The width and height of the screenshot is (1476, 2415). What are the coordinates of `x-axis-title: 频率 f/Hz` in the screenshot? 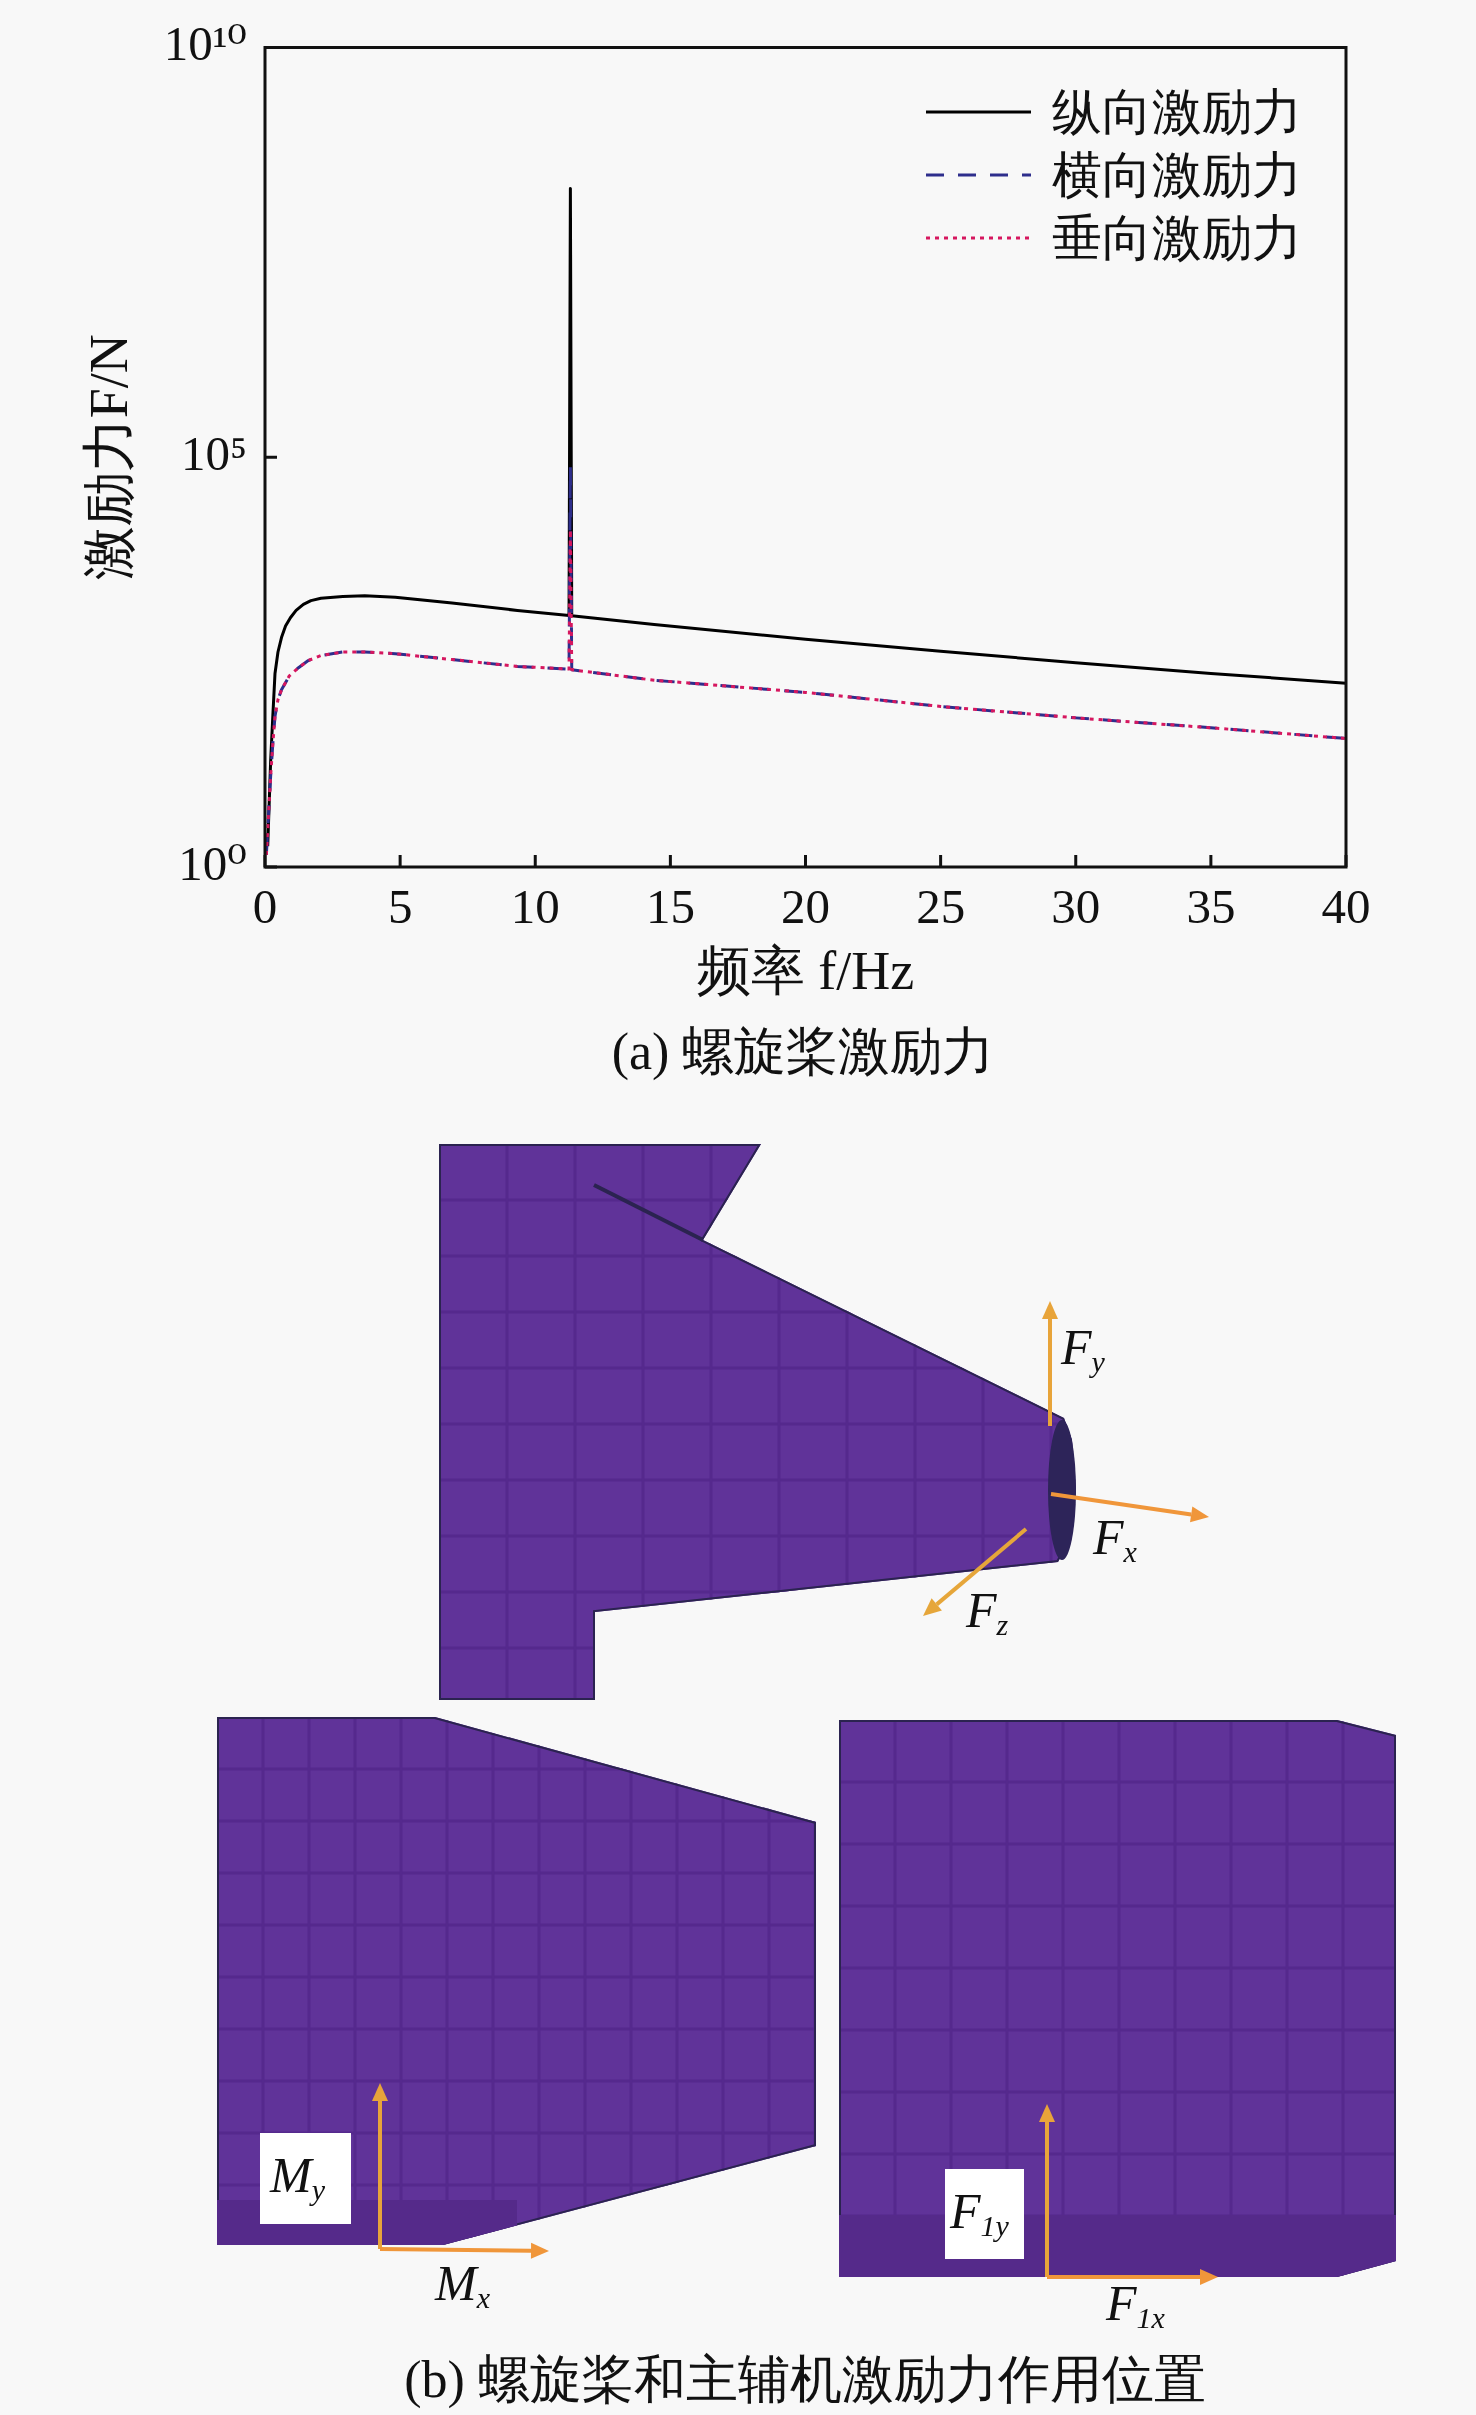 It's located at (805, 970).